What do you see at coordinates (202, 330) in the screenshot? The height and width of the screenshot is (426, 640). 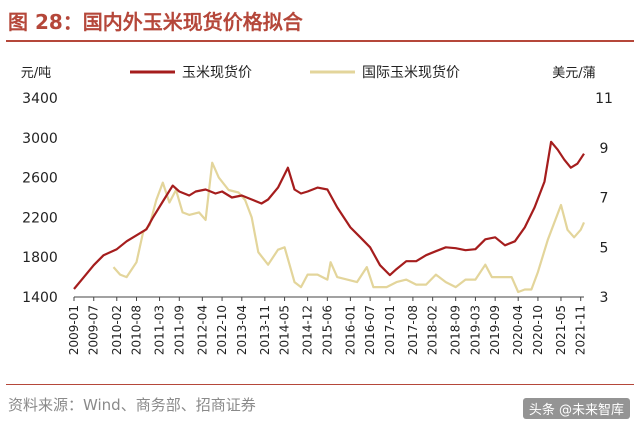 I see `x-tick-label: 2012-04` at bounding box center [202, 330].